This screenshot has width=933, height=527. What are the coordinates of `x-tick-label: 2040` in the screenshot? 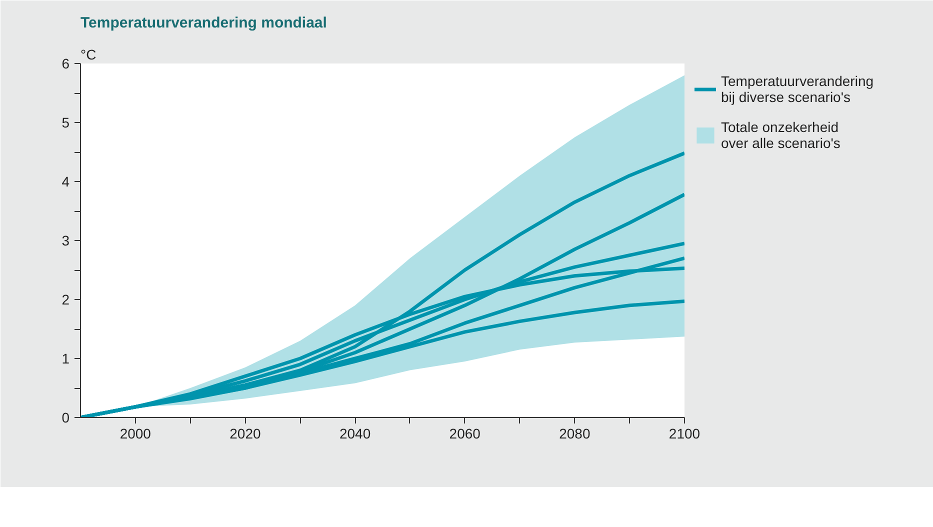 It's located at (355, 434).